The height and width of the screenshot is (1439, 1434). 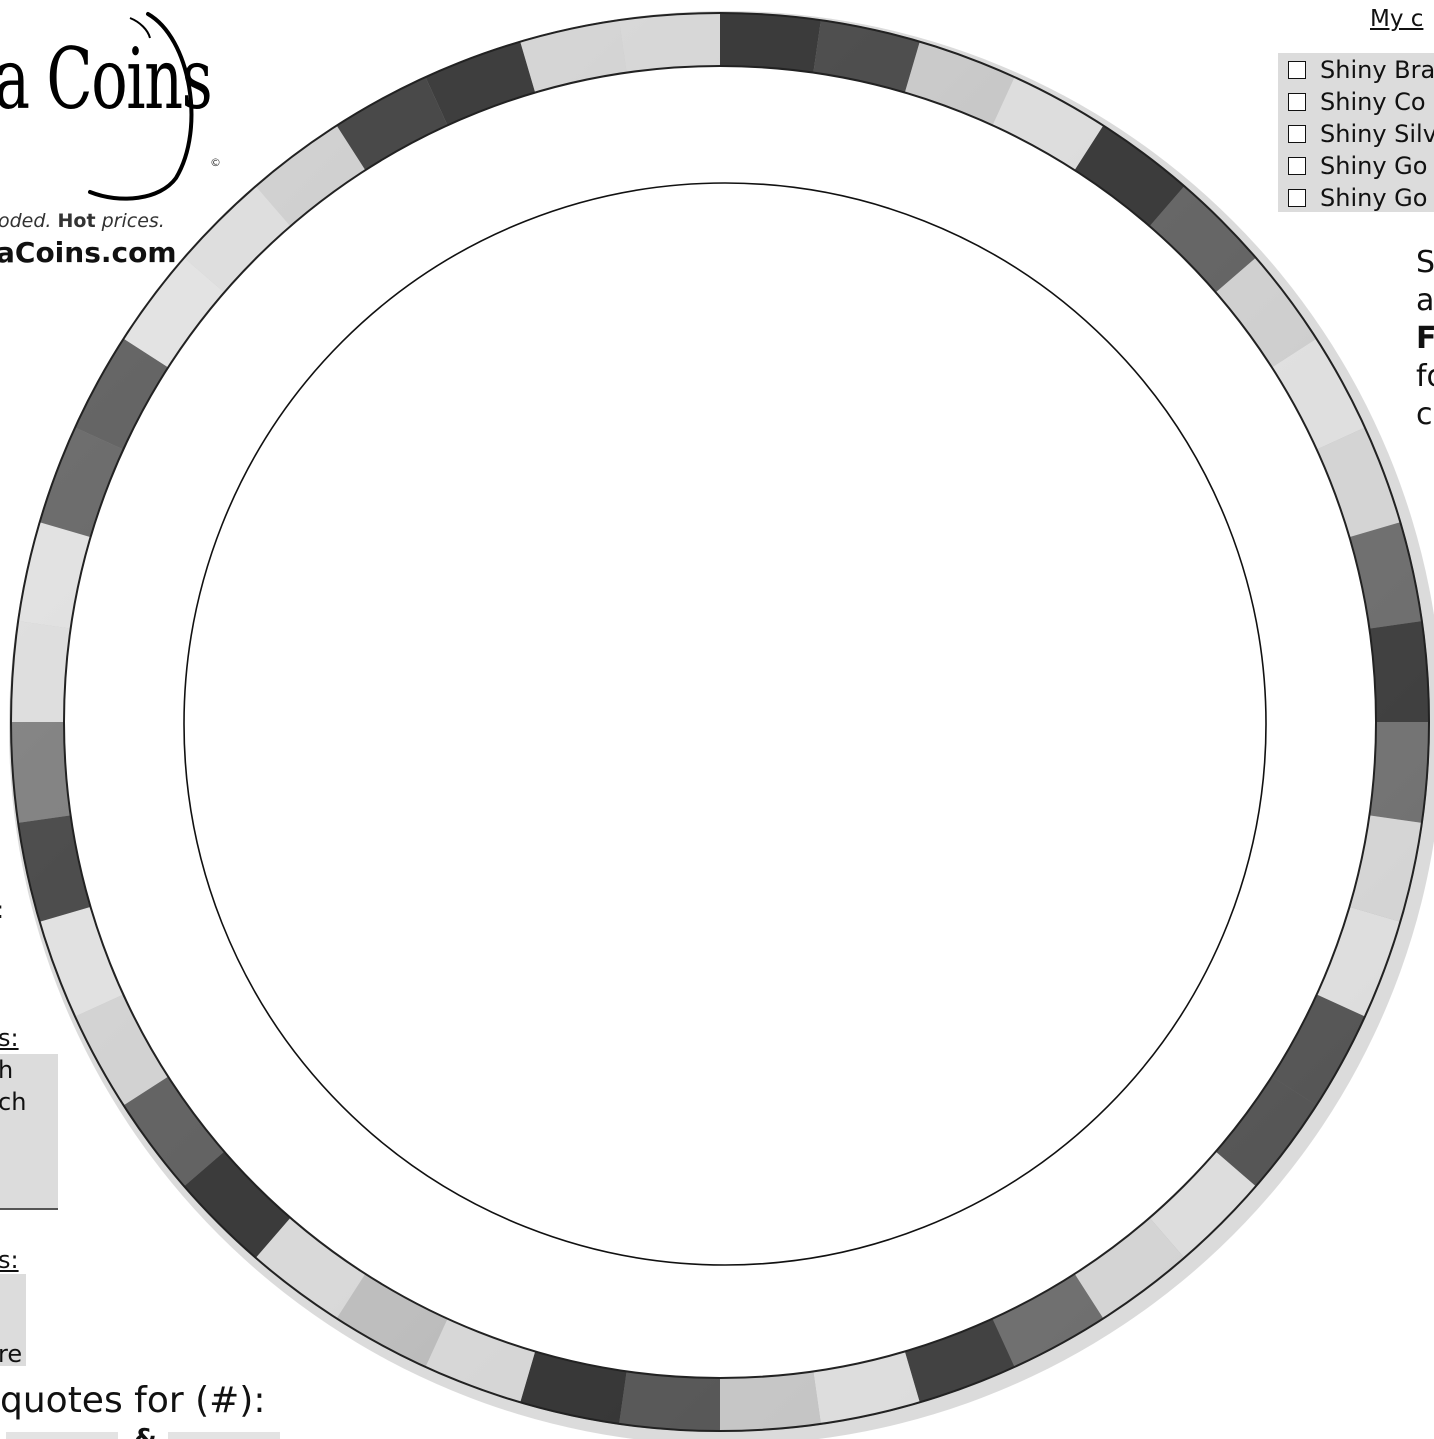 What do you see at coordinates (1377, 70) in the screenshot?
I see `option-label: Shiny Bra` at bounding box center [1377, 70].